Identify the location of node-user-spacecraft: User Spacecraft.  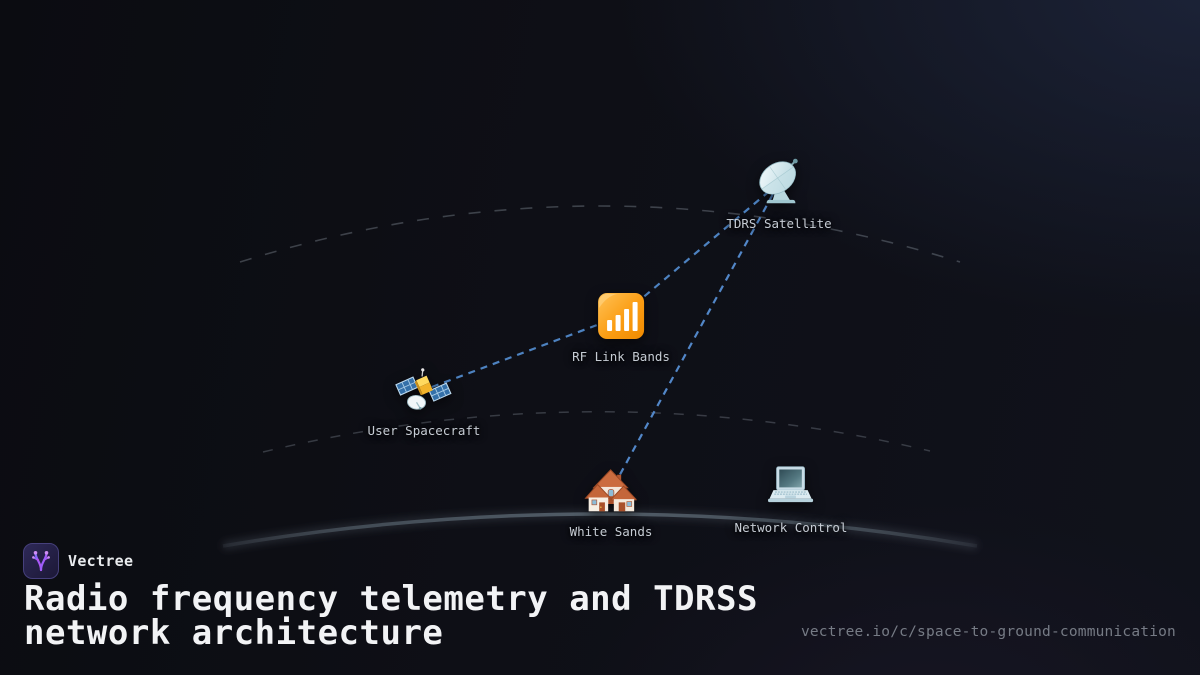
(424, 400).